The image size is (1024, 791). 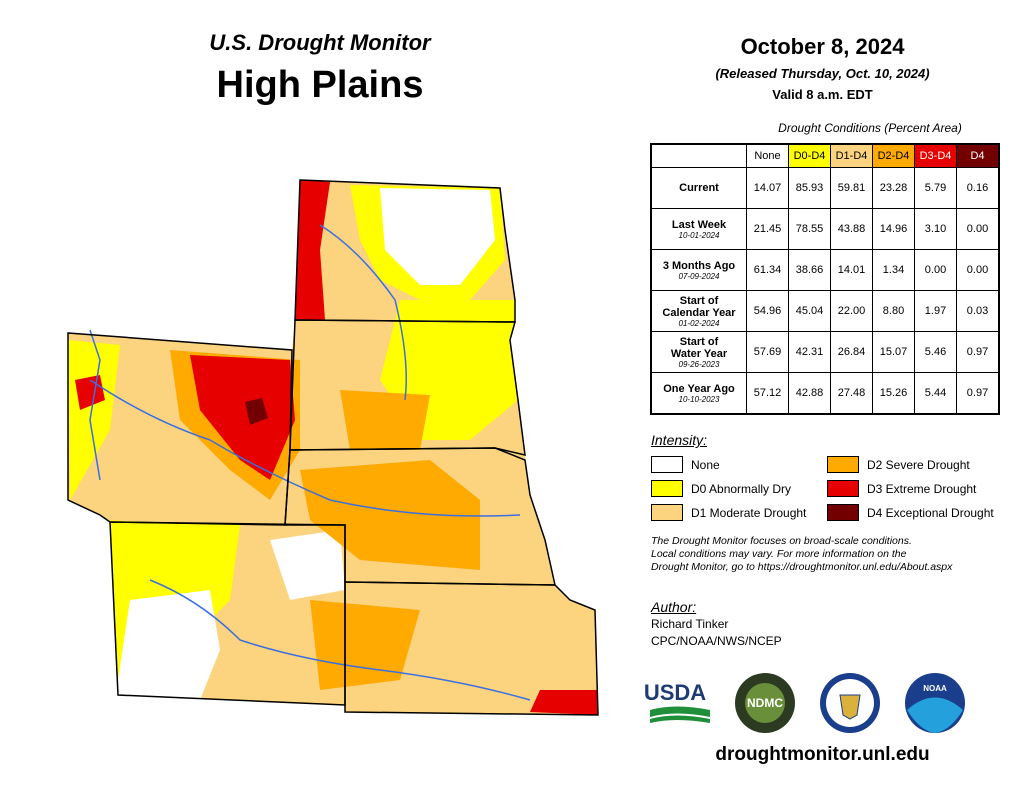 What do you see at coordinates (851, 352) in the screenshot?
I see `table-value: 26.84` at bounding box center [851, 352].